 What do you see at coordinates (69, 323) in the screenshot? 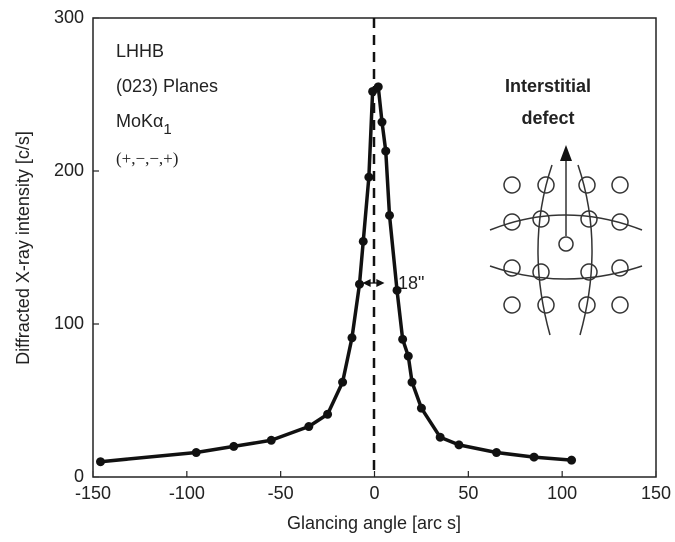
I see `y-tick-label: 100` at bounding box center [69, 323].